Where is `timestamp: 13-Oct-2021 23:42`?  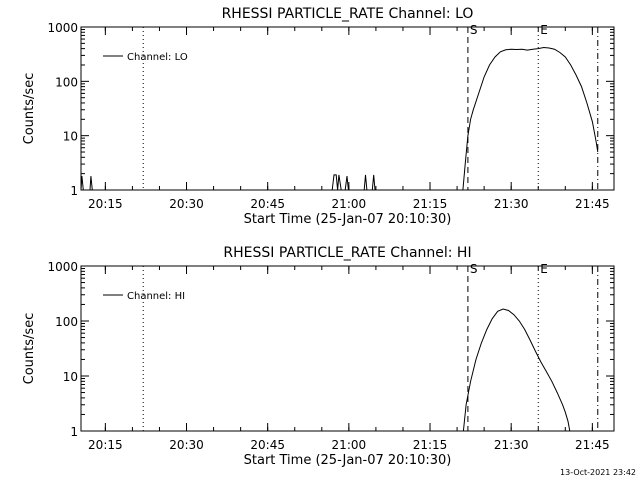
timestamp: 13-Oct-2021 23:42 is located at coordinates (598, 472).